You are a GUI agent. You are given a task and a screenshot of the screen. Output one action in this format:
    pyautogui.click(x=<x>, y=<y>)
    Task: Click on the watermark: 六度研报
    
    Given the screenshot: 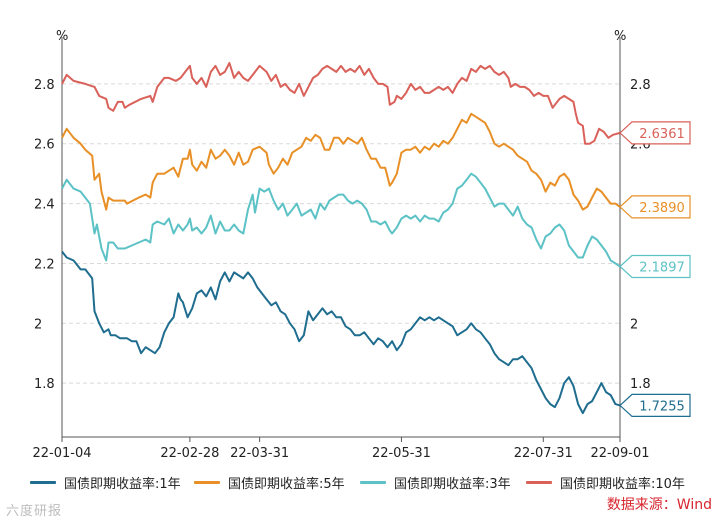 What is the action you would take?
    pyautogui.click(x=34, y=511)
    